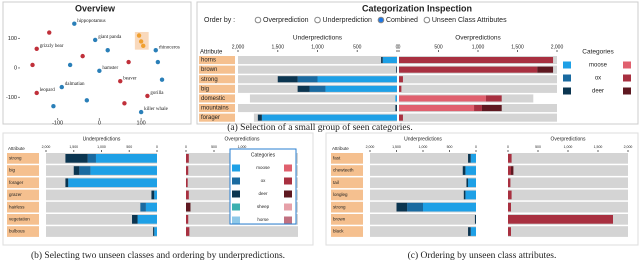 Image resolution: width=640 pixels, height=262 pixels. Describe the element at coordinates (15, 194) in the screenshot. I see `attribute-label: grazer` at that location.